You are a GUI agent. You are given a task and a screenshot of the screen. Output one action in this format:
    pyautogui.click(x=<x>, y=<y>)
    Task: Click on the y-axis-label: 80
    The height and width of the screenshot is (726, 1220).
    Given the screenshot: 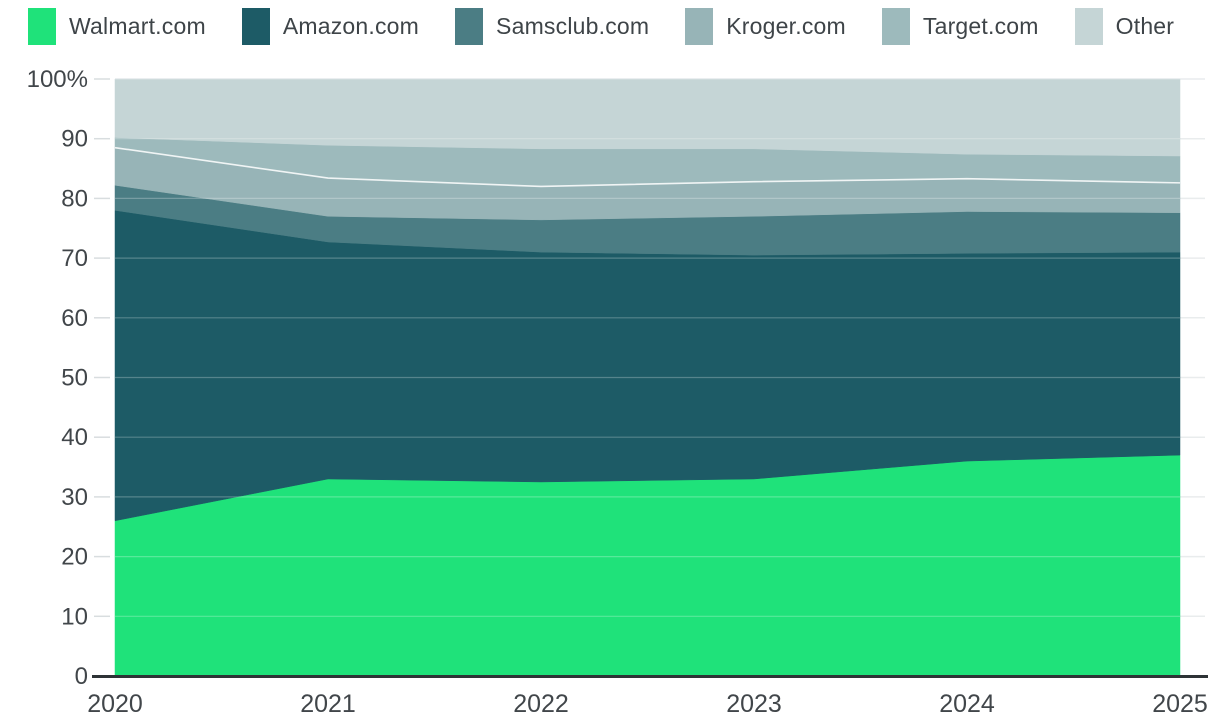 What is the action you would take?
    pyautogui.click(x=74, y=198)
    